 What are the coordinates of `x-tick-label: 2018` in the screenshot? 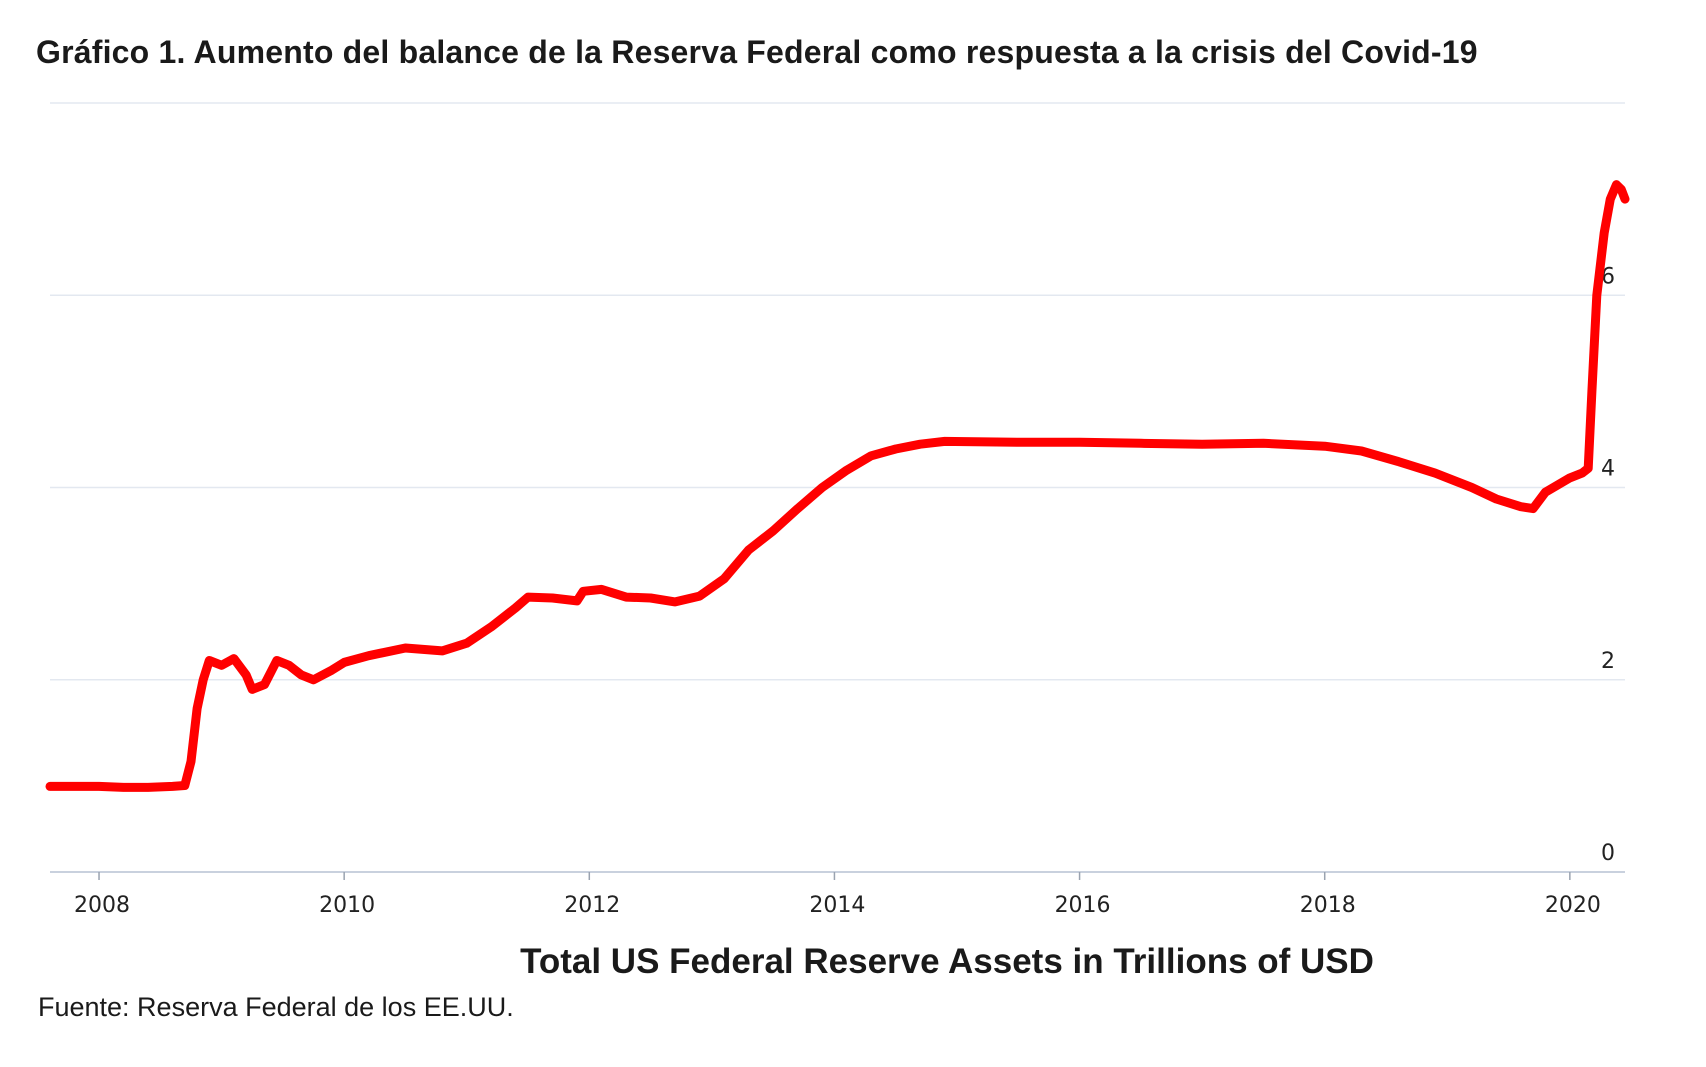 It's located at (1328, 905).